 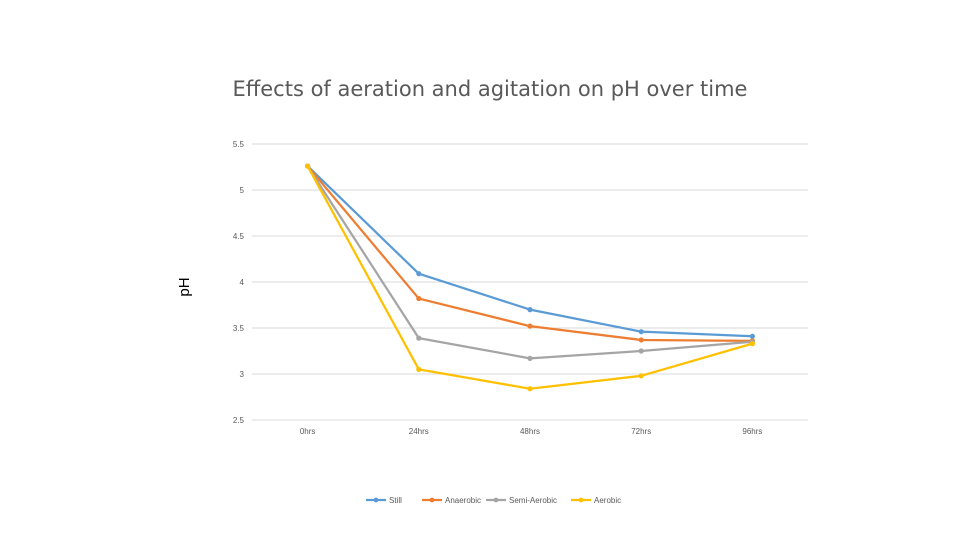 I want to click on legend: Still Anaerobic Semi-Aerobic Aerobic, so click(x=493, y=500).